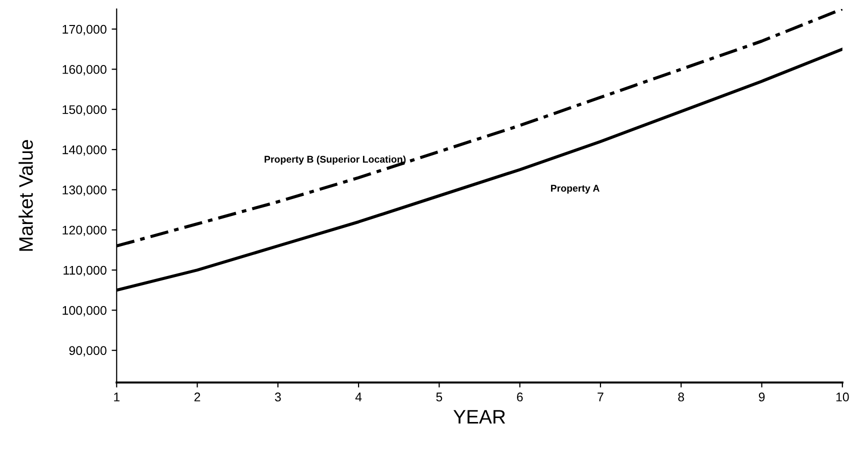 This screenshot has width=864, height=450. What do you see at coordinates (117, 397) in the screenshot?
I see `x-tick-label: 1` at bounding box center [117, 397].